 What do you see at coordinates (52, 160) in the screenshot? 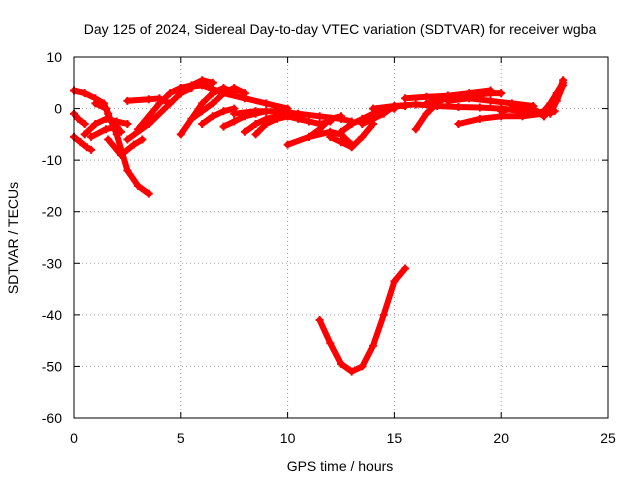
I see `y-tick-label: -10` at bounding box center [52, 160].